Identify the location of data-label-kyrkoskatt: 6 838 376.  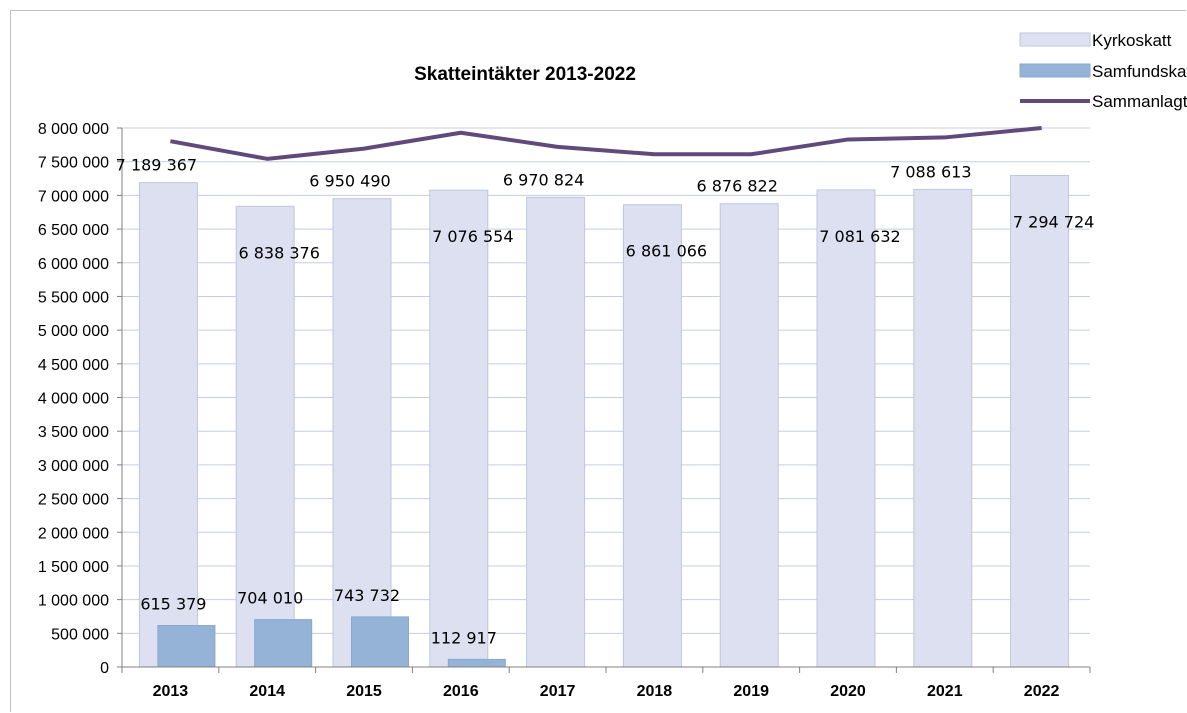
(278, 252).